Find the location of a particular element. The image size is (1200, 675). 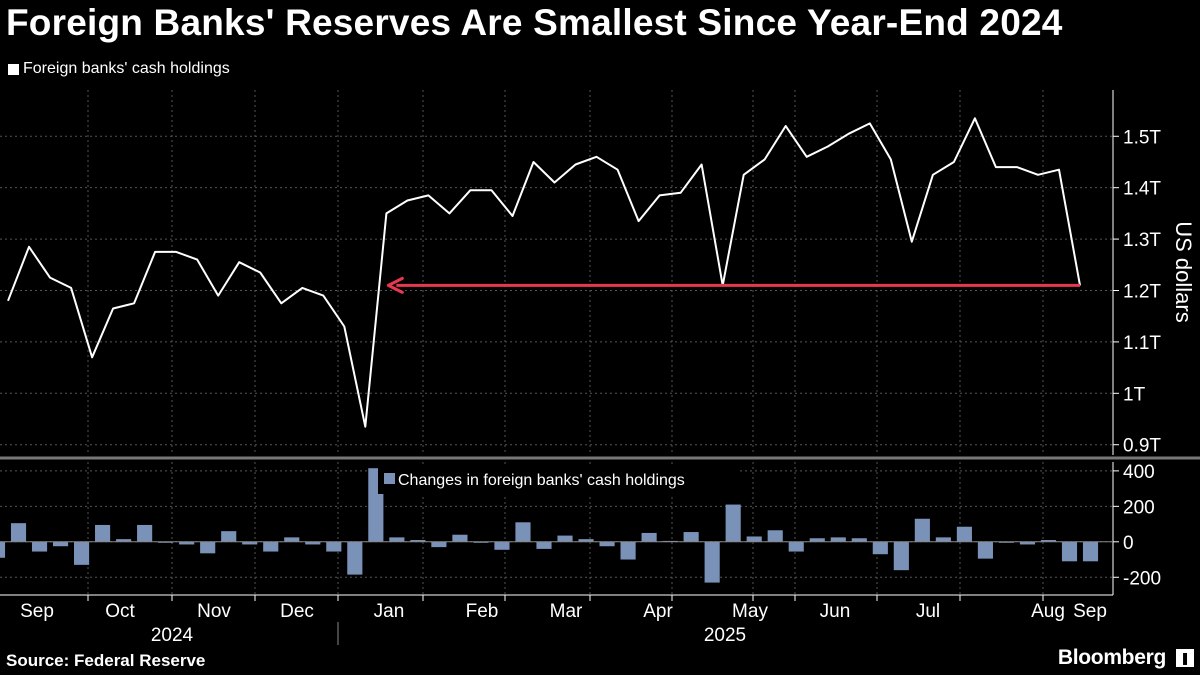

top-ytick-label: 0.9T is located at coordinates (1142, 446).